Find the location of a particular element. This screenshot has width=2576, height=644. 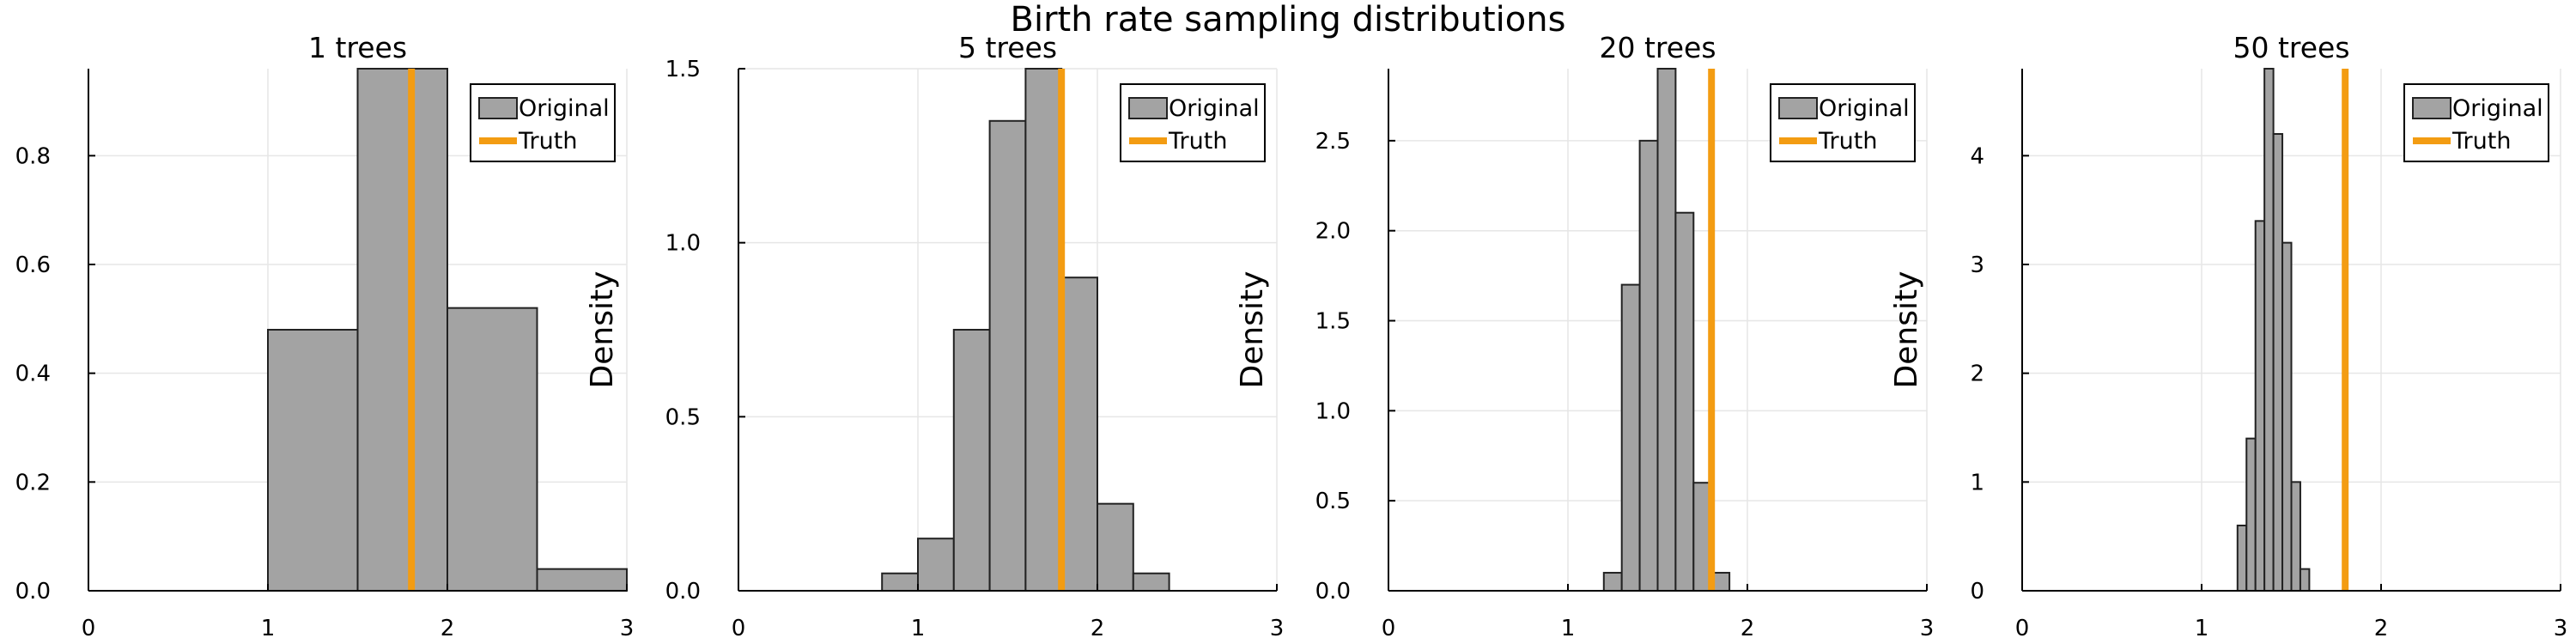

panel-title: 1 trees is located at coordinates (357, 48).